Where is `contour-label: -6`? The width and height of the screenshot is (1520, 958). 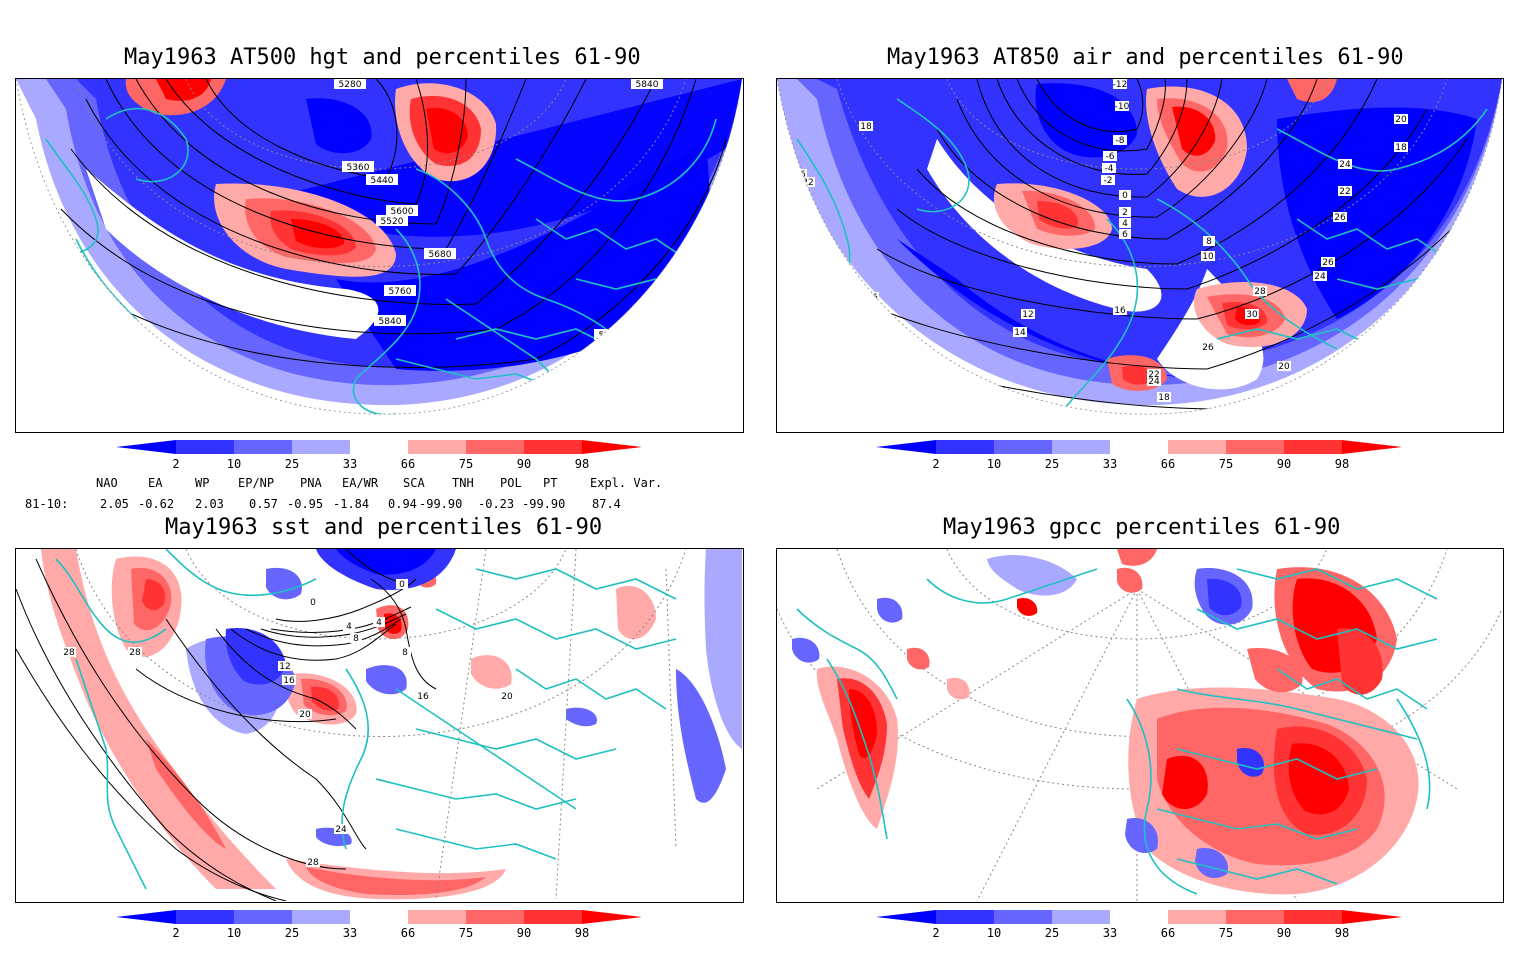
contour-label: -6 is located at coordinates (1110, 157).